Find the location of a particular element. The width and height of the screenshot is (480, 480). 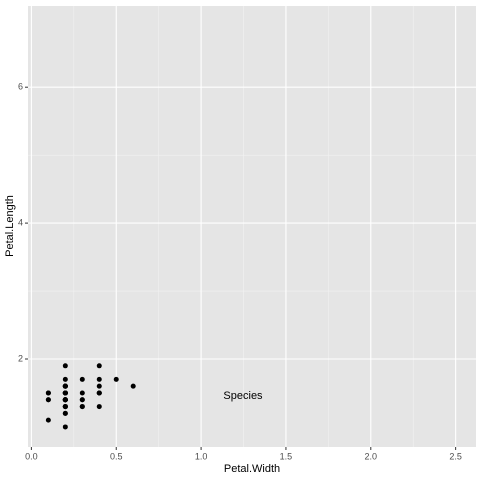

y-tick-label: 2 is located at coordinates (20, 358).